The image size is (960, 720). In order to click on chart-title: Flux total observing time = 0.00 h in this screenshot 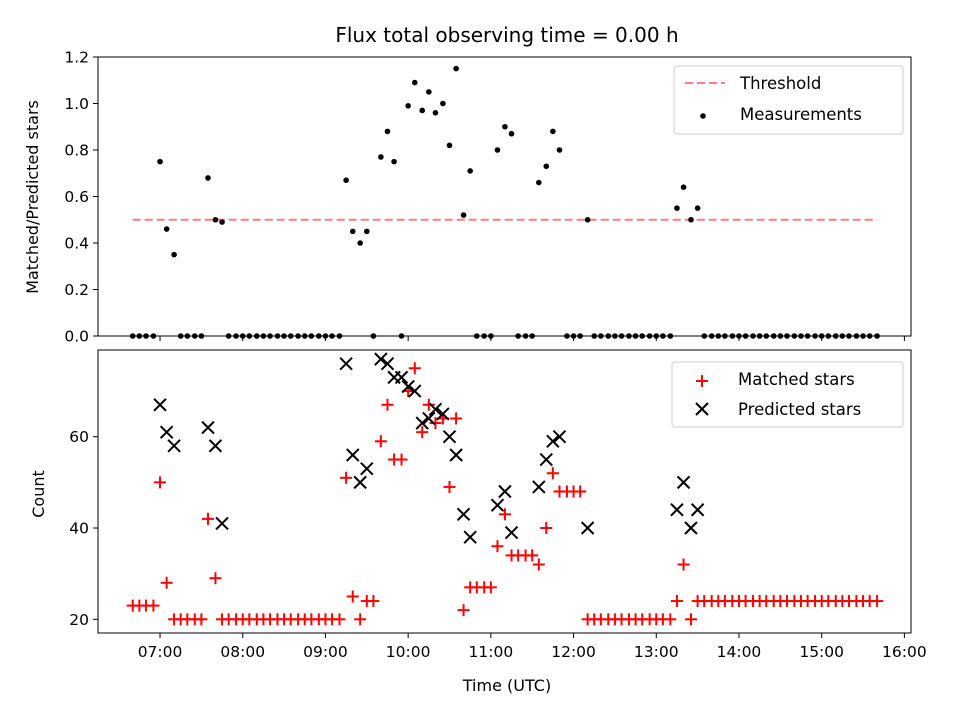, I will do `click(506, 35)`.